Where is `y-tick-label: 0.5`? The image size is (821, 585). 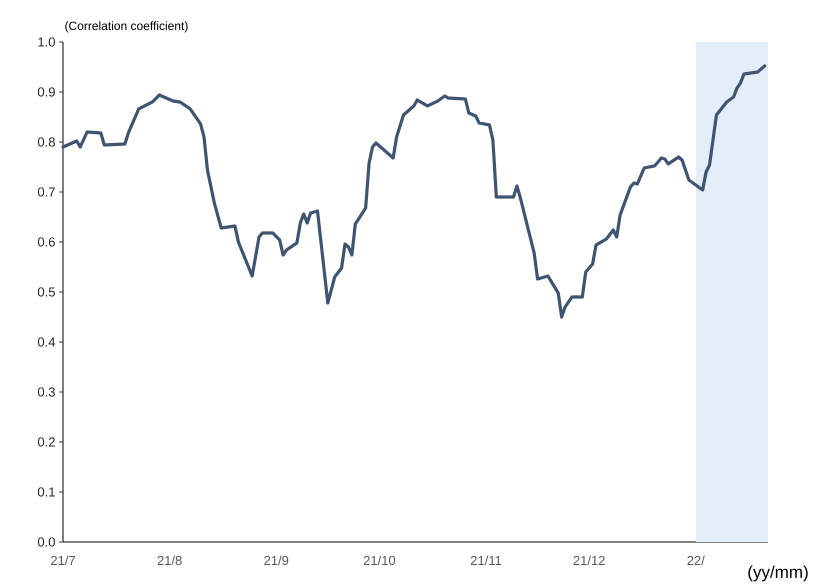
y-tick-label: 0.5 is located at coordinates (46, 292).